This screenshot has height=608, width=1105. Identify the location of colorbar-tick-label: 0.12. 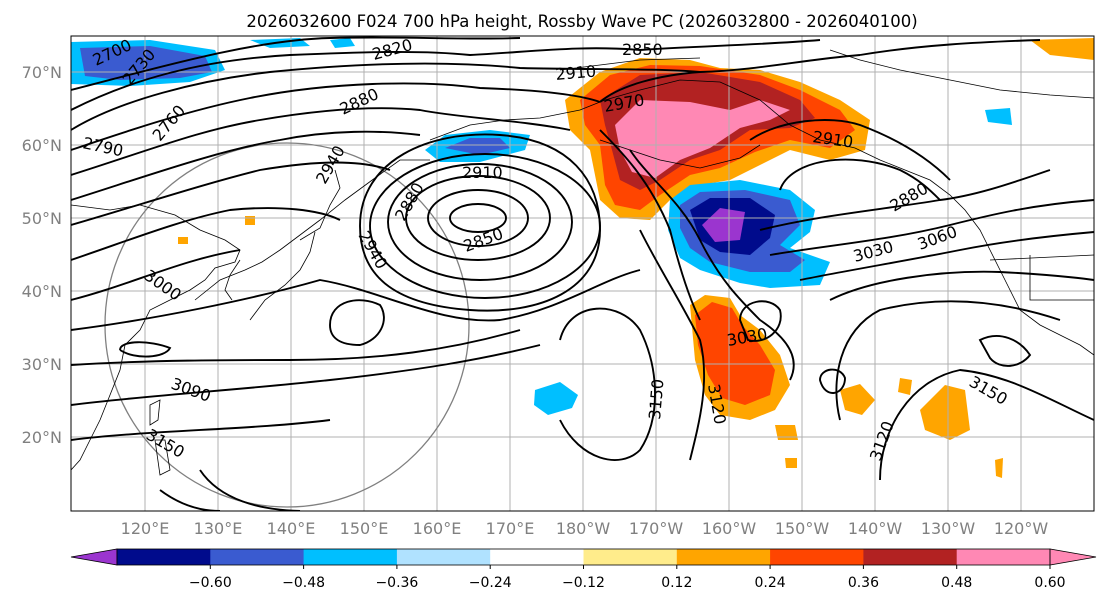
(676, 583).